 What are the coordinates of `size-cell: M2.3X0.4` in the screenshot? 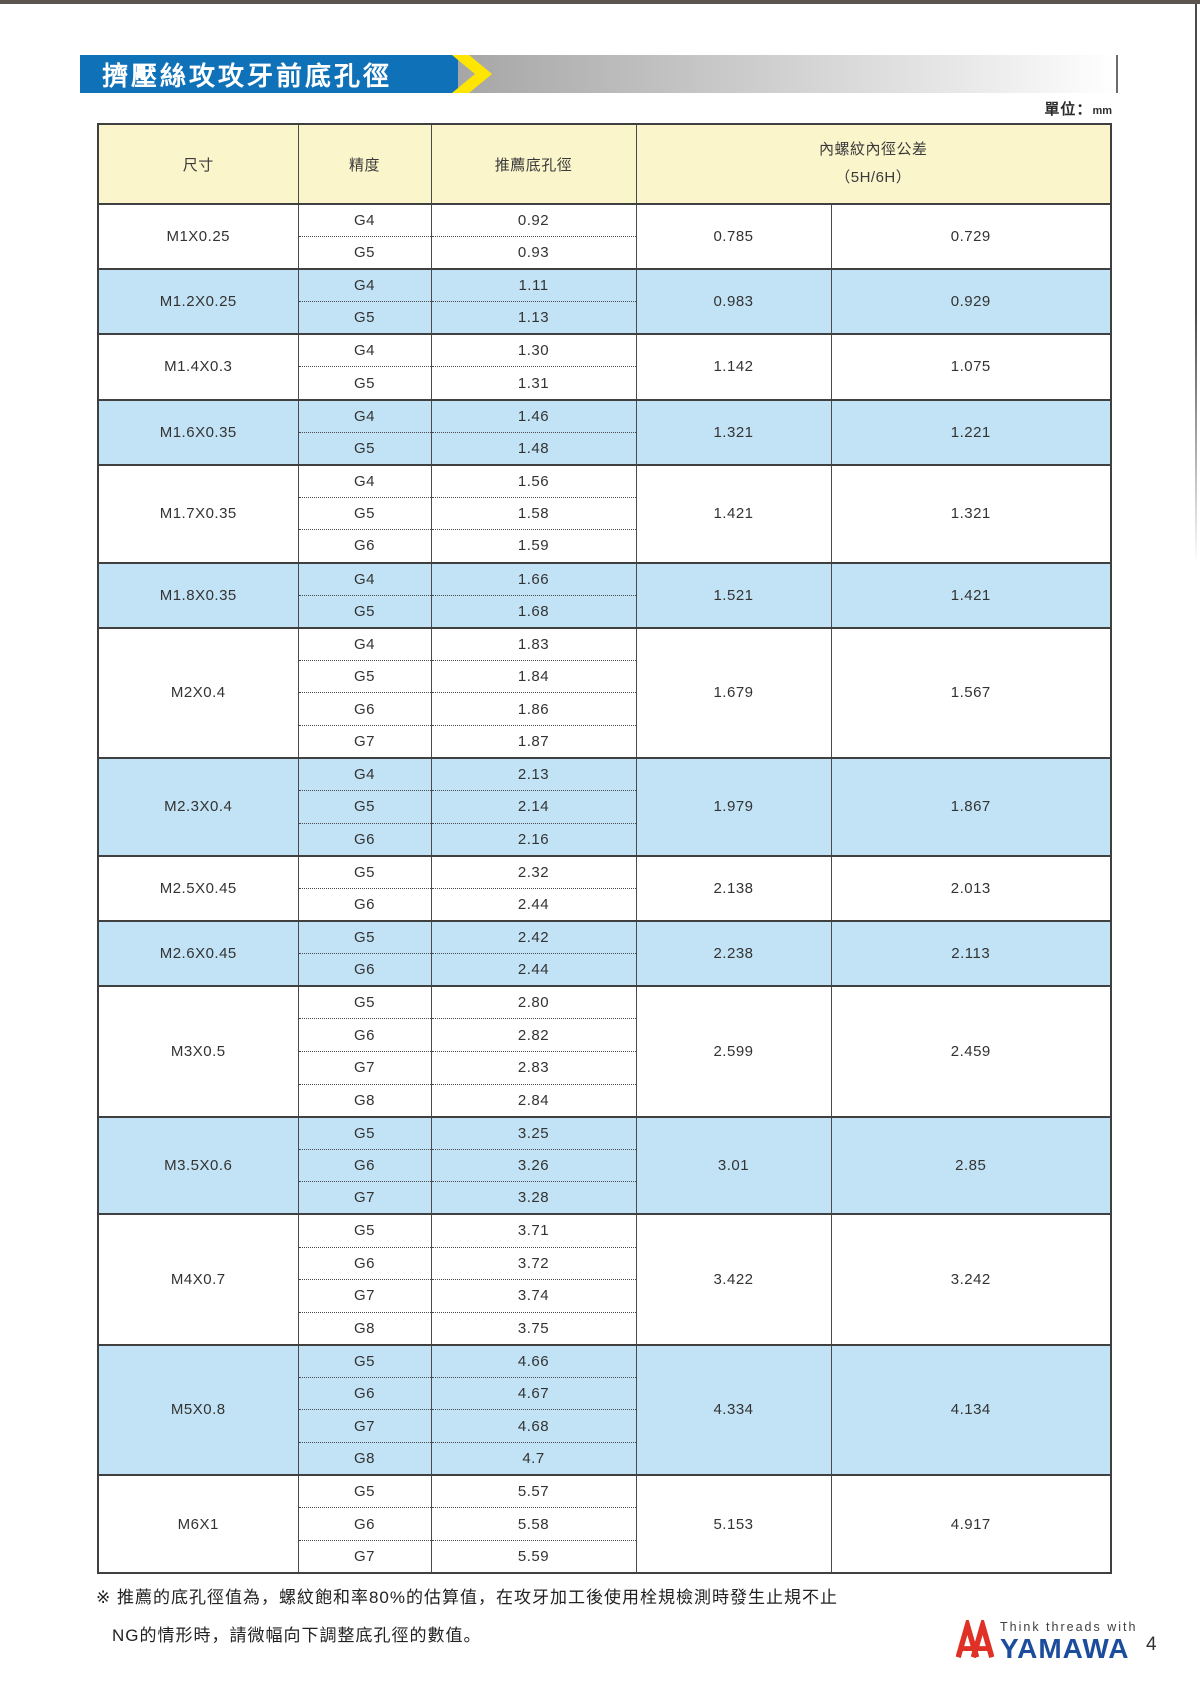 It's located at (198, 806).